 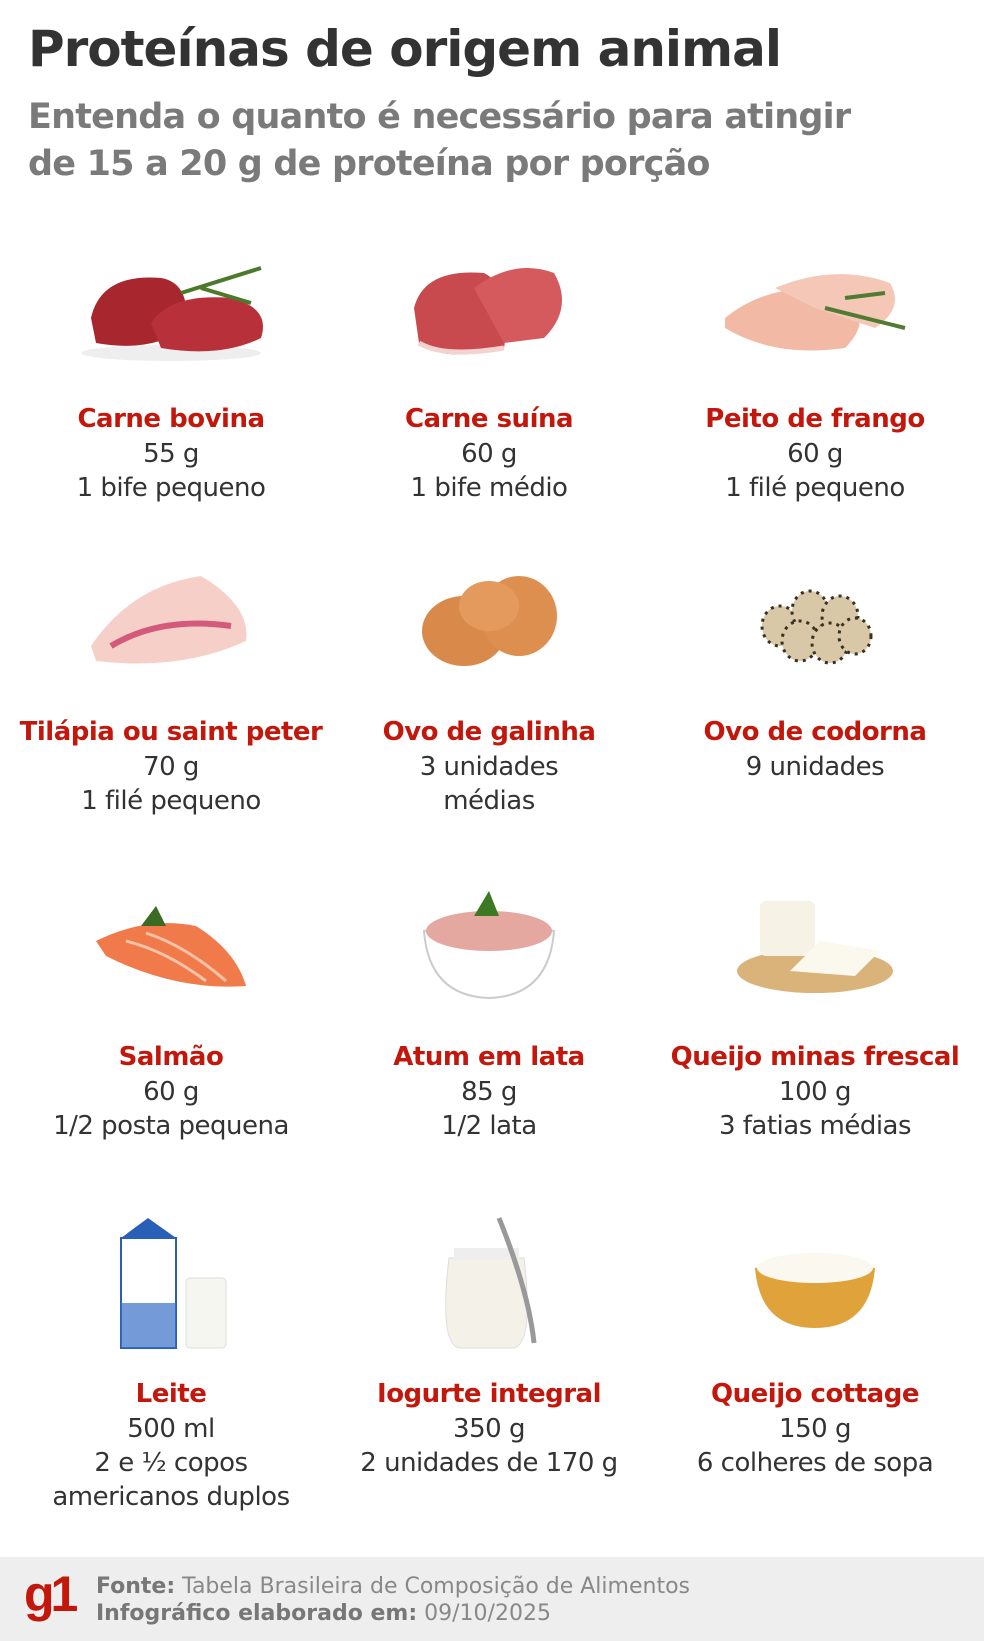 I want to click on food-item: Atum em lata 85 g 1/2 lata, so click(x=489, y=1010).